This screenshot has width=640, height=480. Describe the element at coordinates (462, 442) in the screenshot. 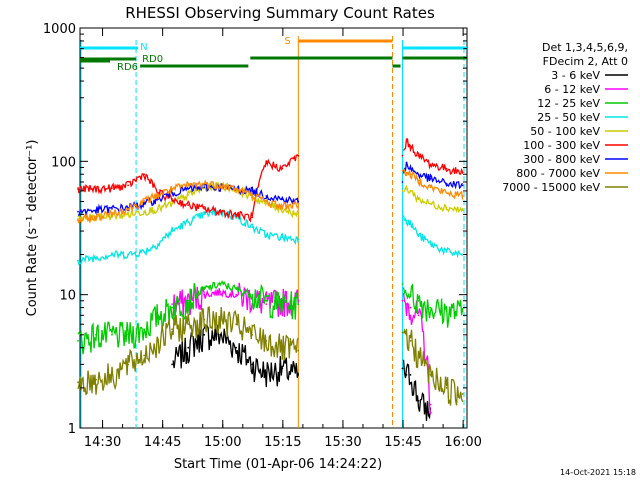

I see `x-tick-label: 16:00` at that location.